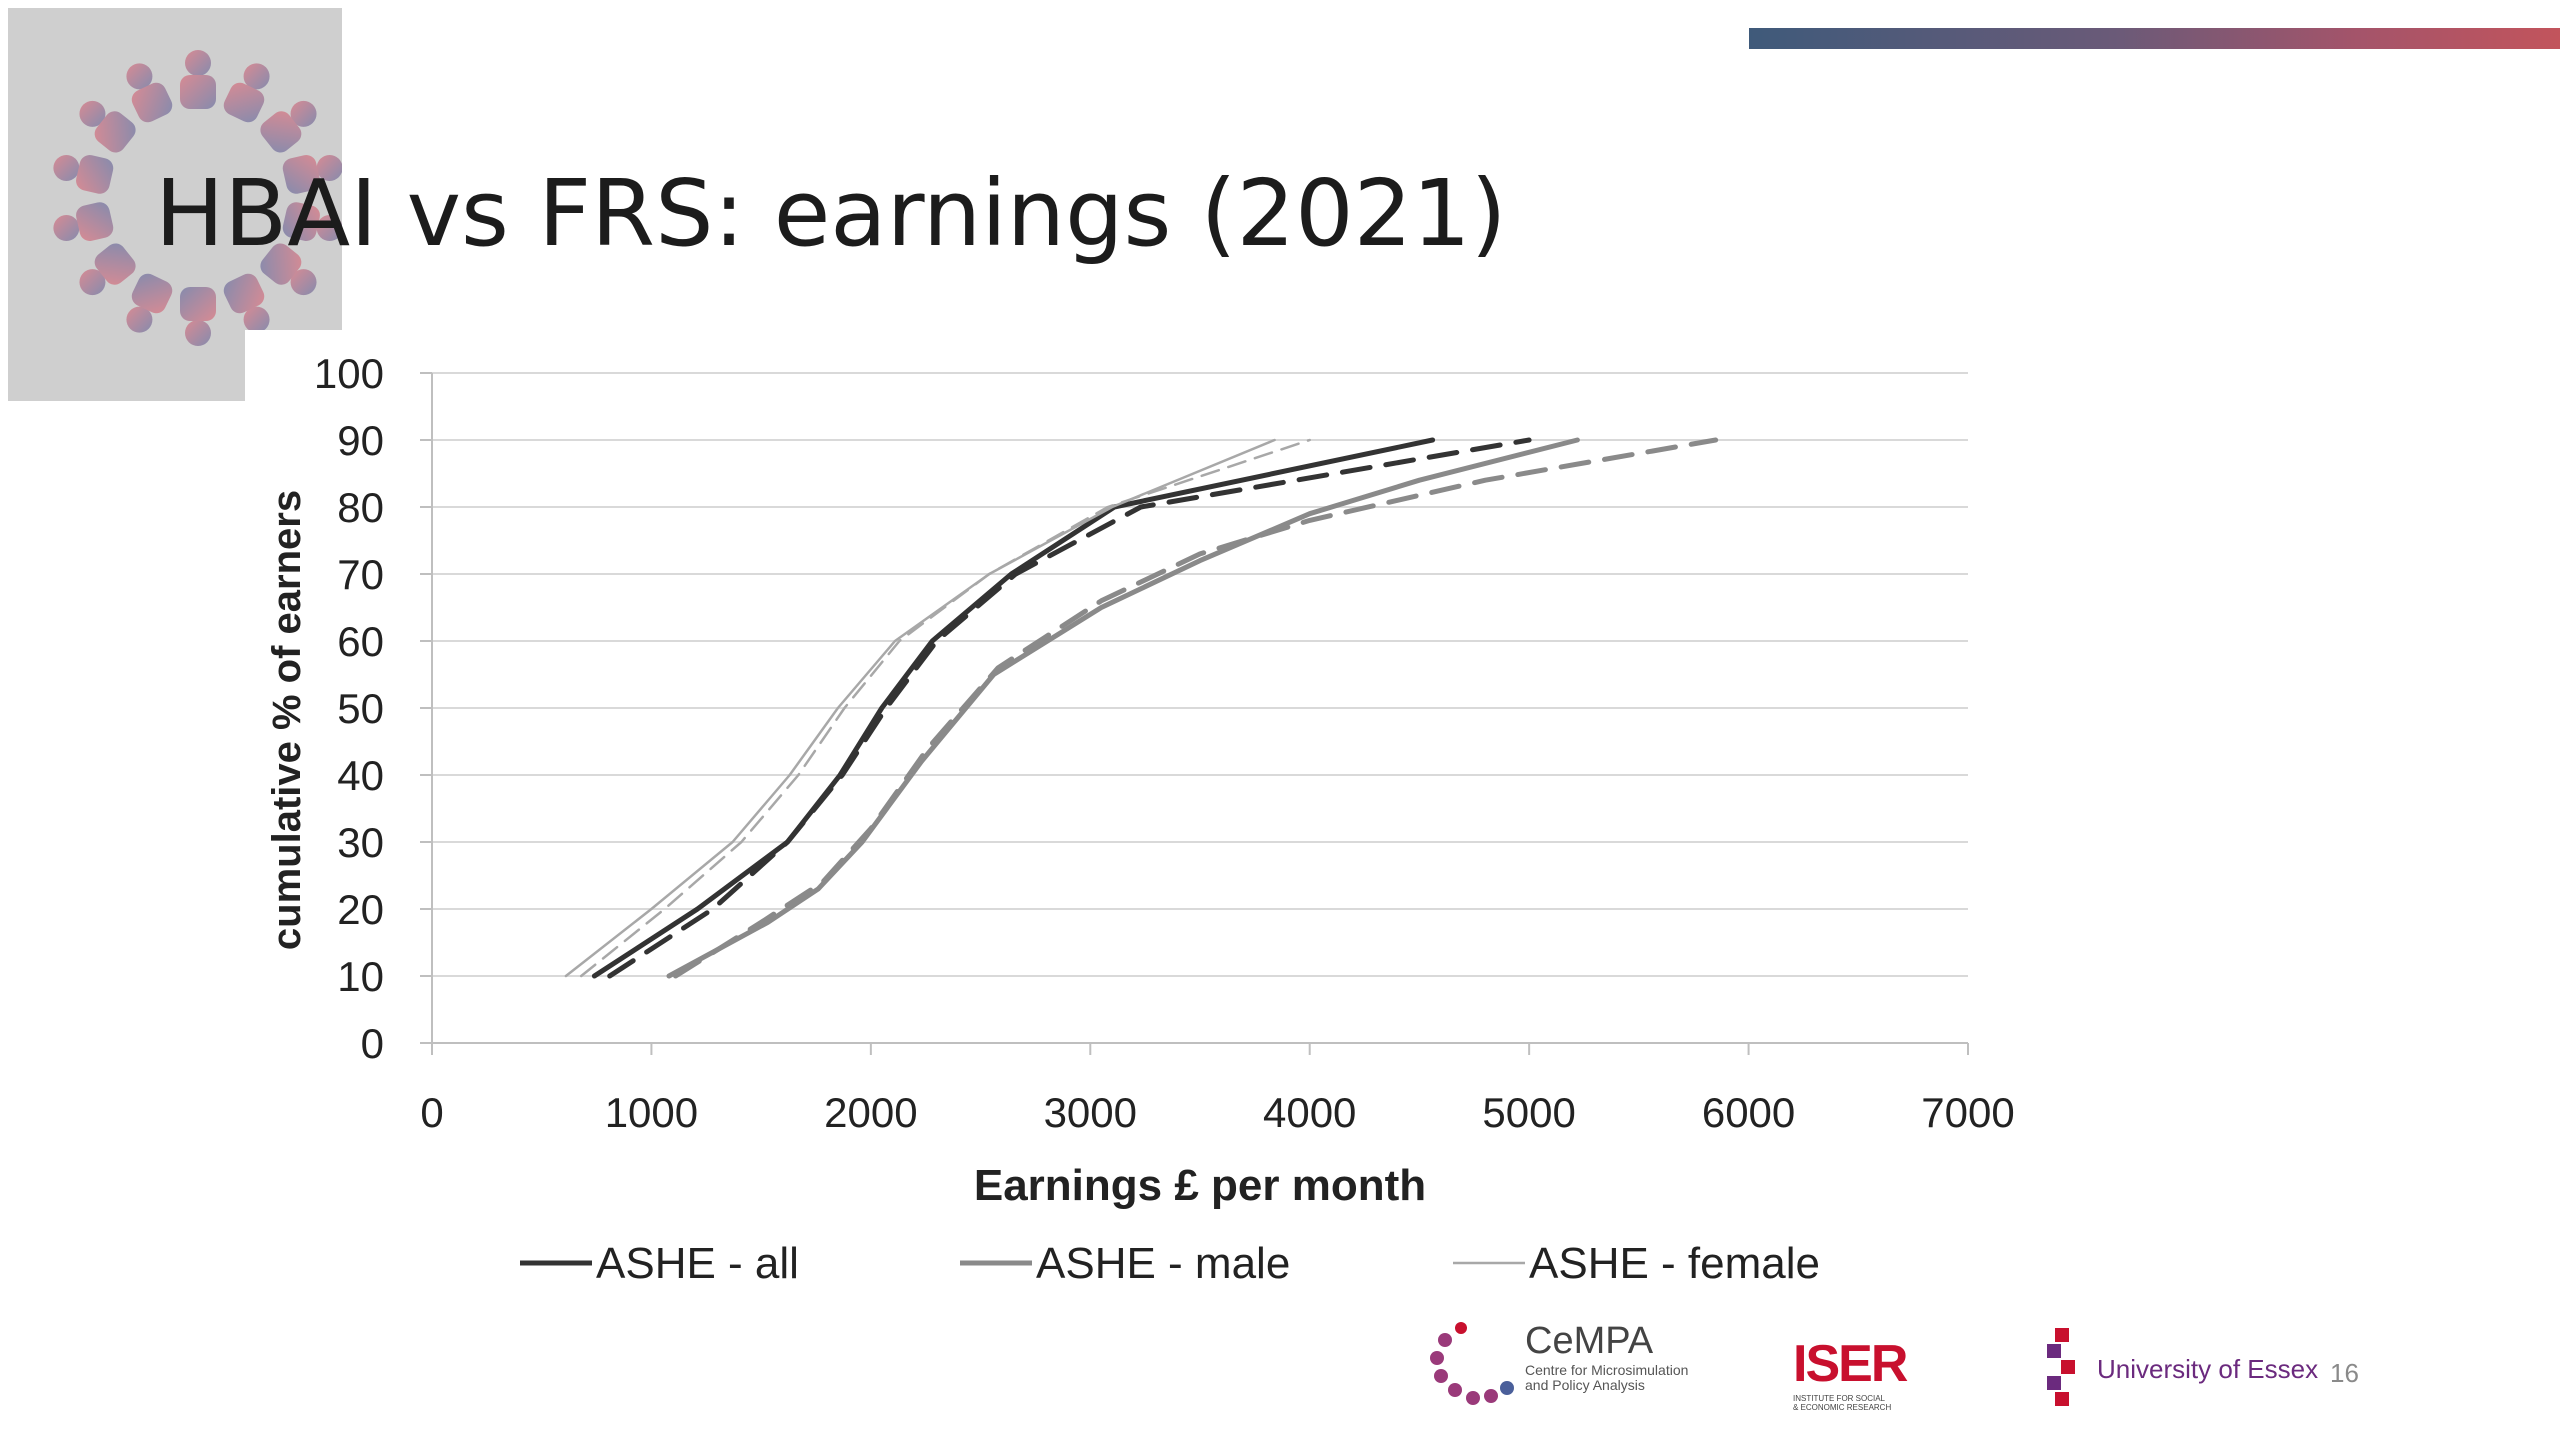 This screenshot has width=2560, height=1440. I want to click on y-tick-label: 70, so click(360, 574).